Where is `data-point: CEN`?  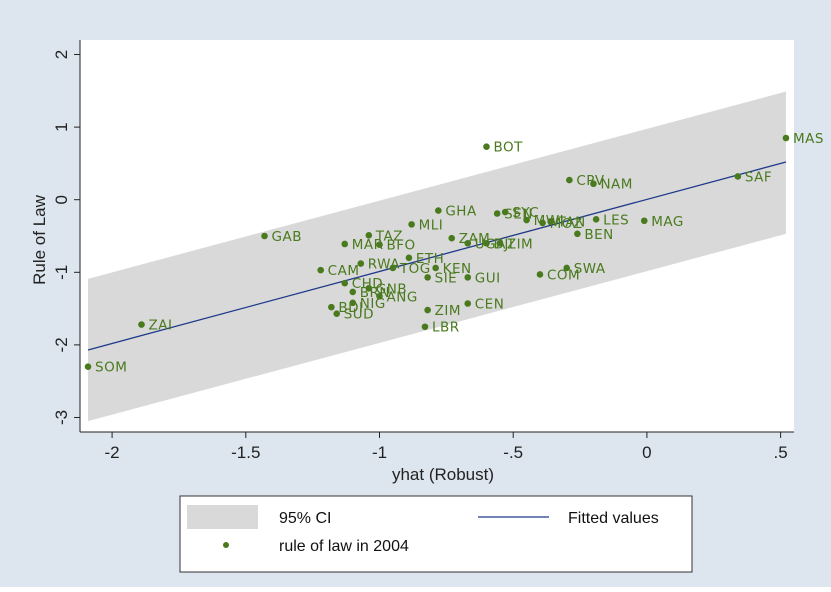 data-point: CEN is located at coordinates (484, 305).